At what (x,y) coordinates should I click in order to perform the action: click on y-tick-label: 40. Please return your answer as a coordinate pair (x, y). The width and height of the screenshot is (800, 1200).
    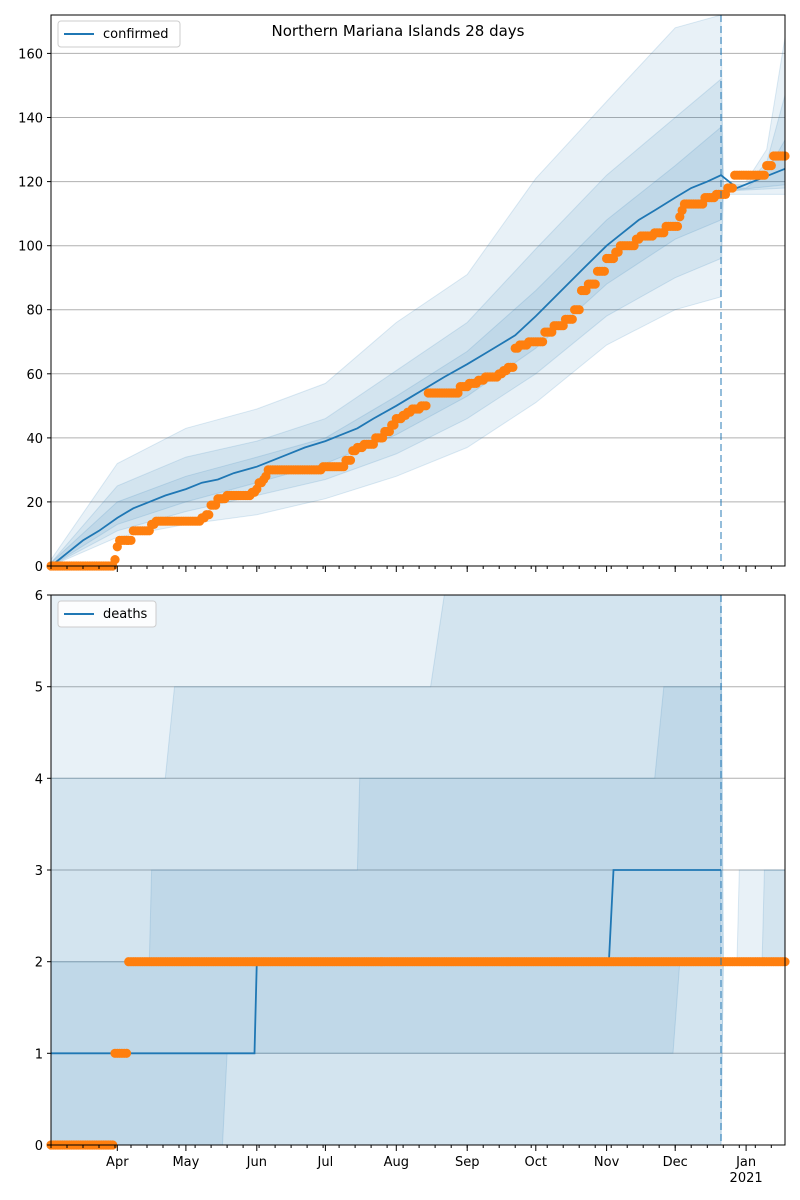
    Looking at the image, I should click on (34, 439).